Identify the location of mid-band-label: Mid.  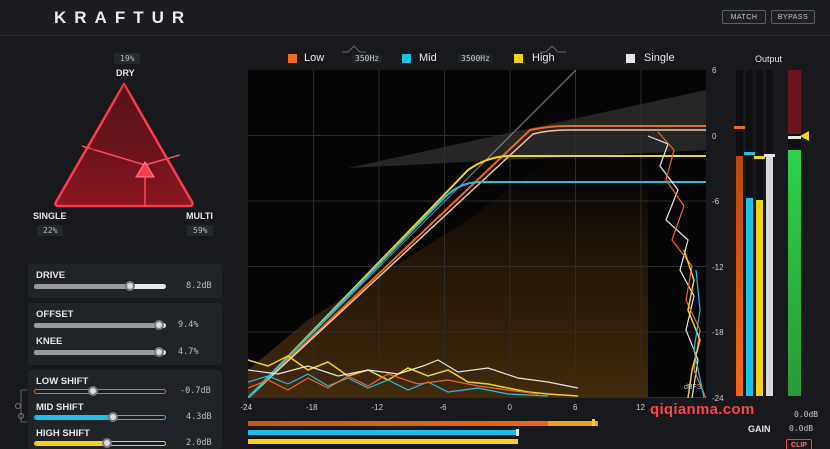
(428, 58).